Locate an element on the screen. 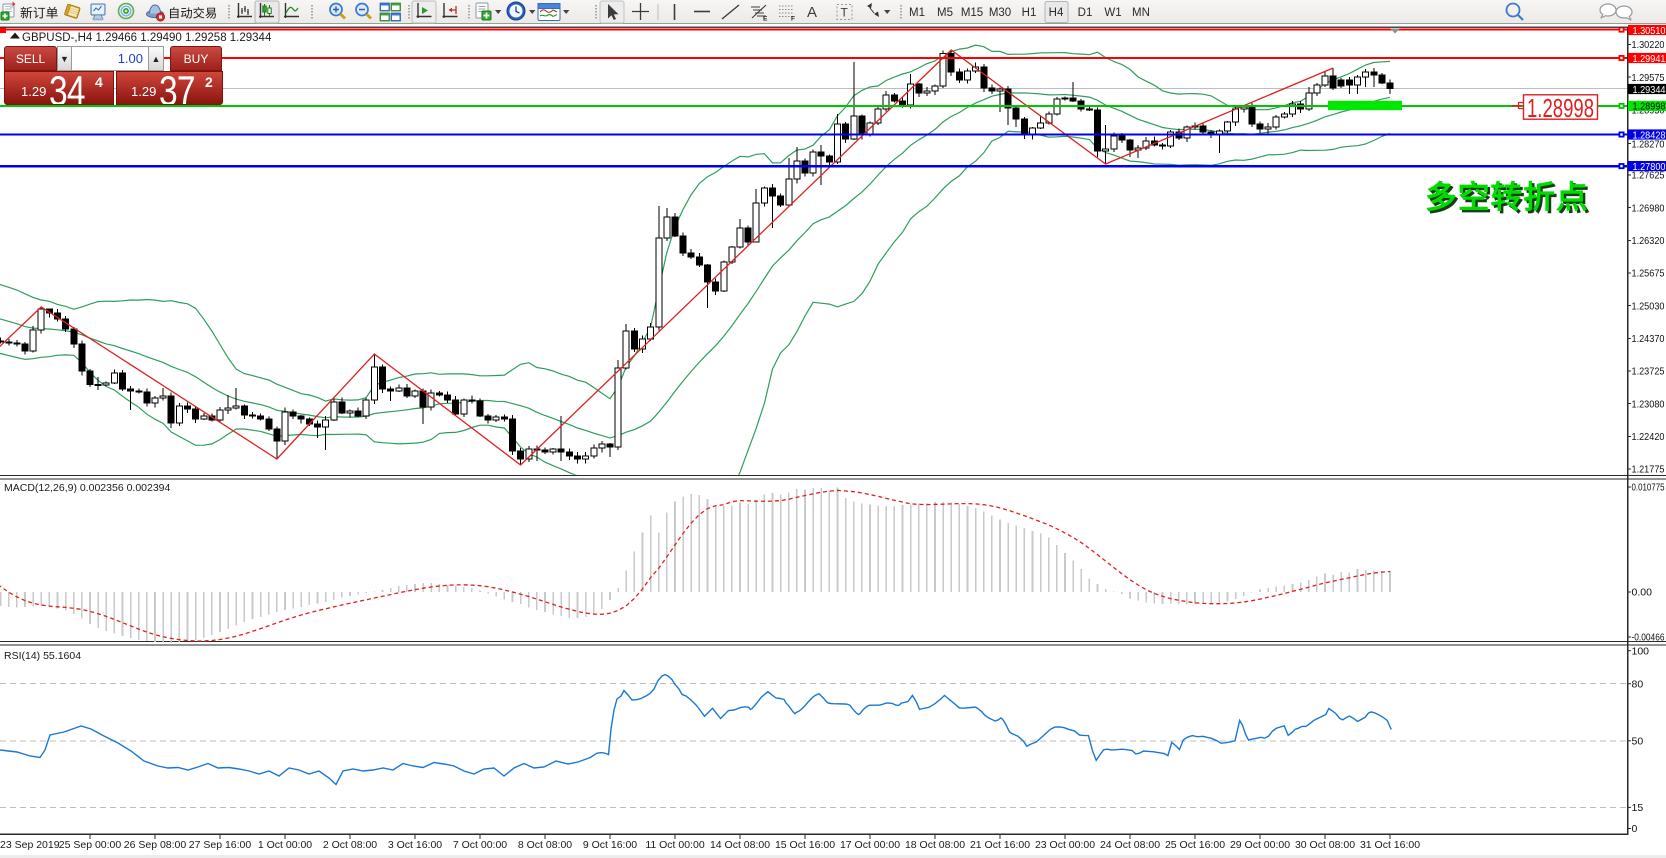  svg-text: 7 Oct 00:00 is located at coordinates (480, 845).